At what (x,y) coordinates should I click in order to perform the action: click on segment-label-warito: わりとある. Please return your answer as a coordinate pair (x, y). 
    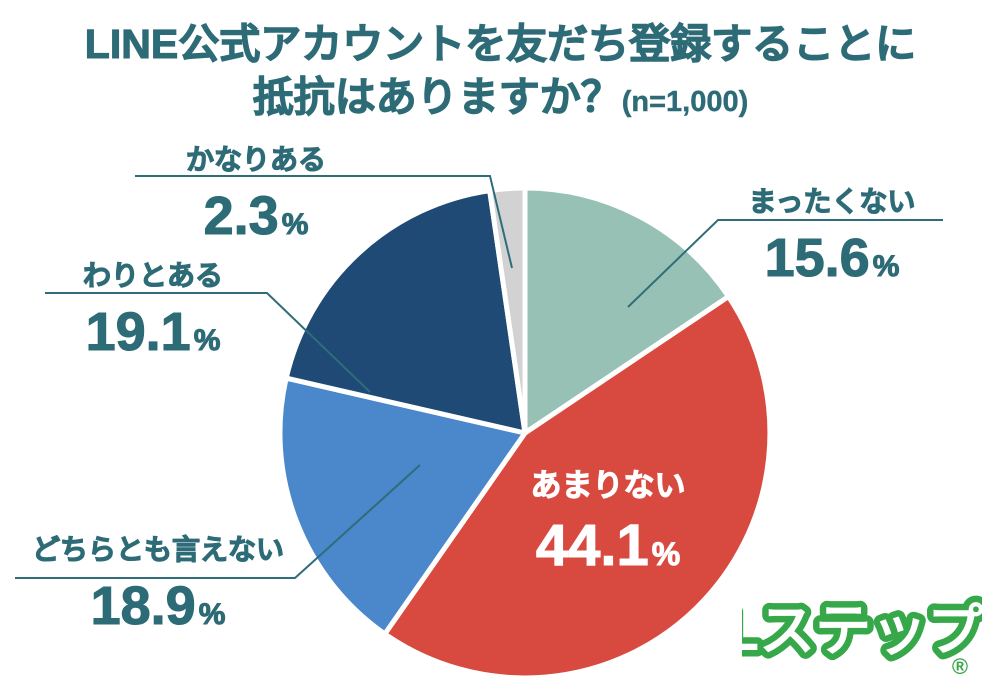
    Looking at the image, I should click on (152, 275).